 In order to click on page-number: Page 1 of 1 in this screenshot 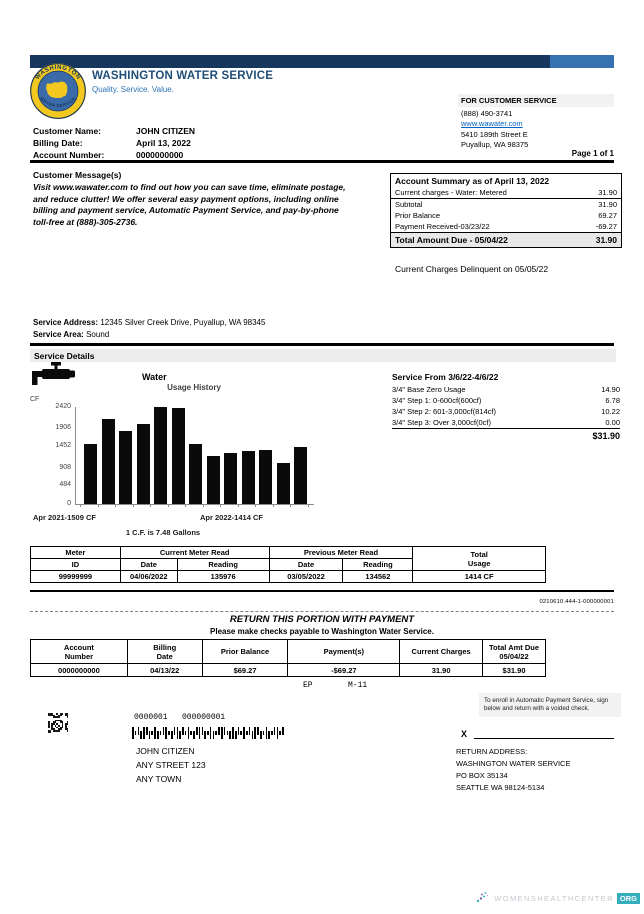, I will do `click(592, 153)`.